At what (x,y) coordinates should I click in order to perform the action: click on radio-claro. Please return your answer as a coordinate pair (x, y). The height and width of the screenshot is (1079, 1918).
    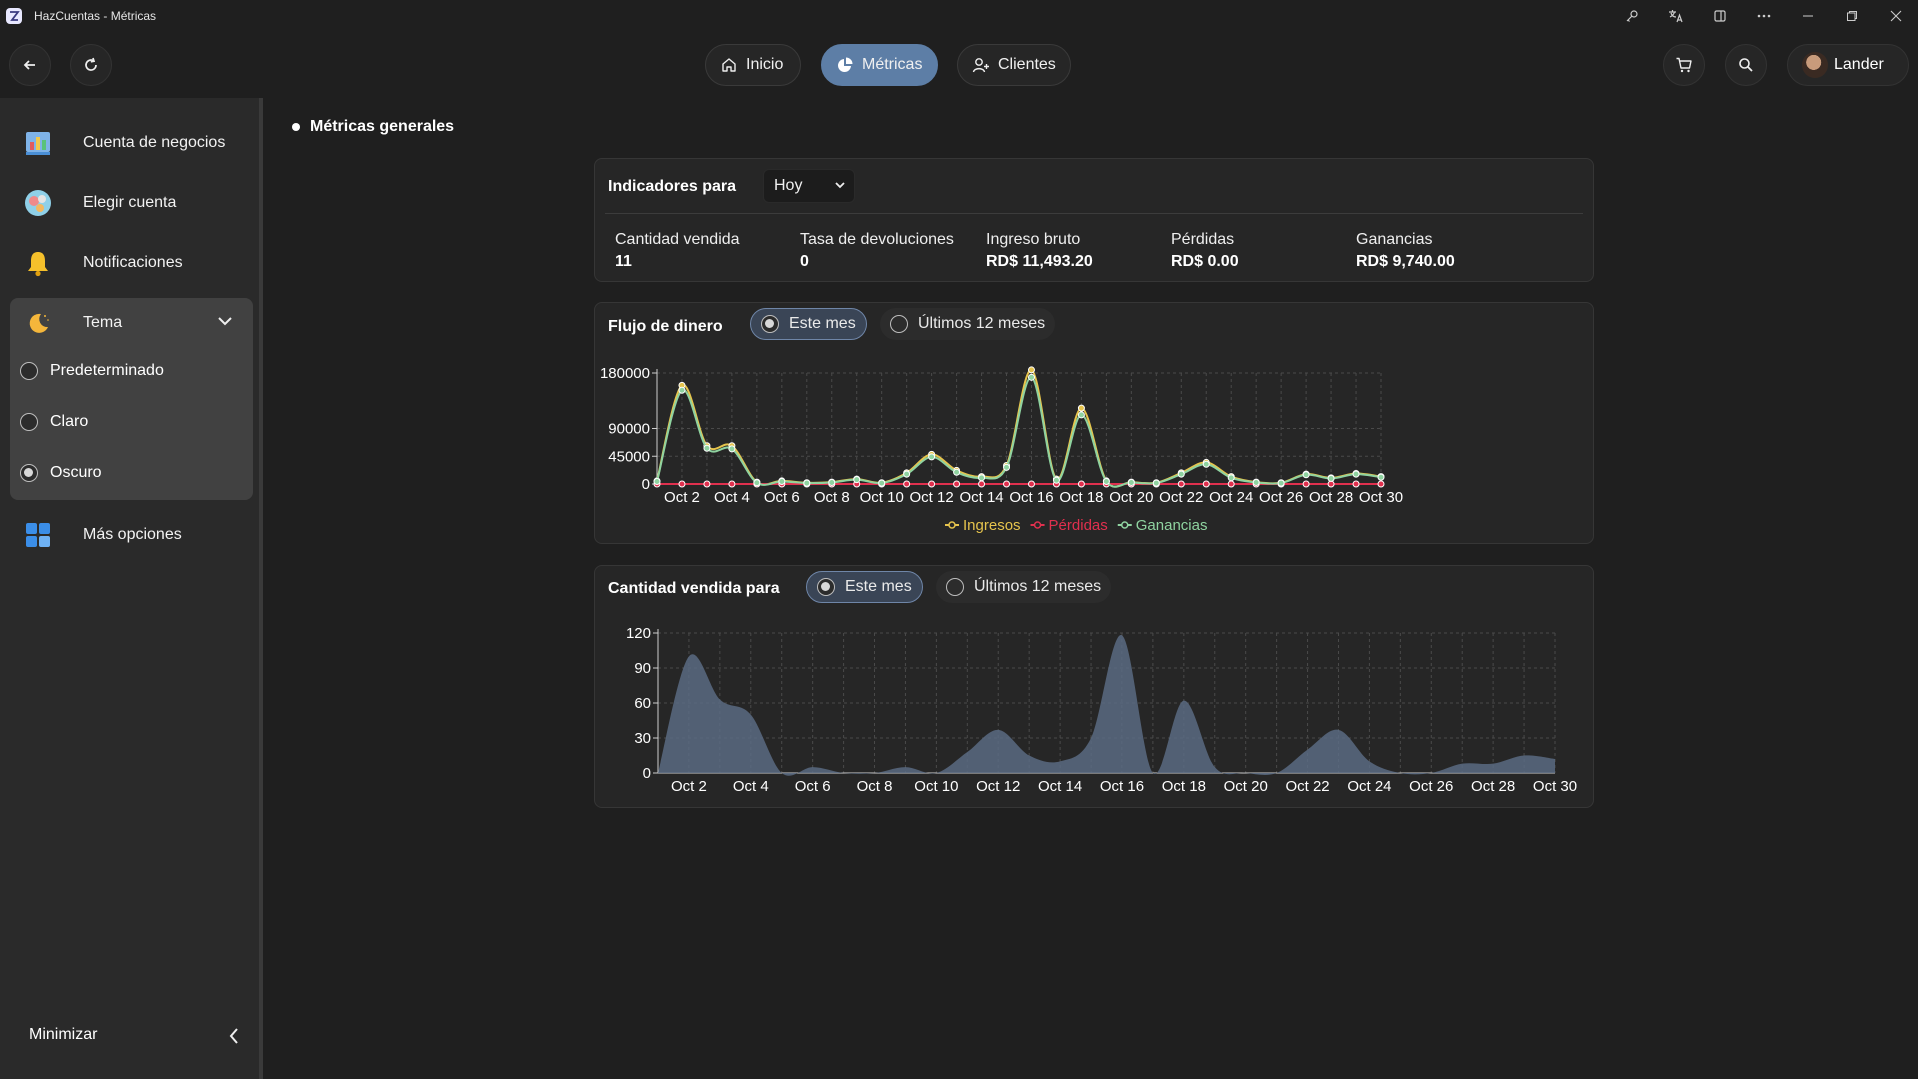
    Looking at the image, I should click on (29, 422).